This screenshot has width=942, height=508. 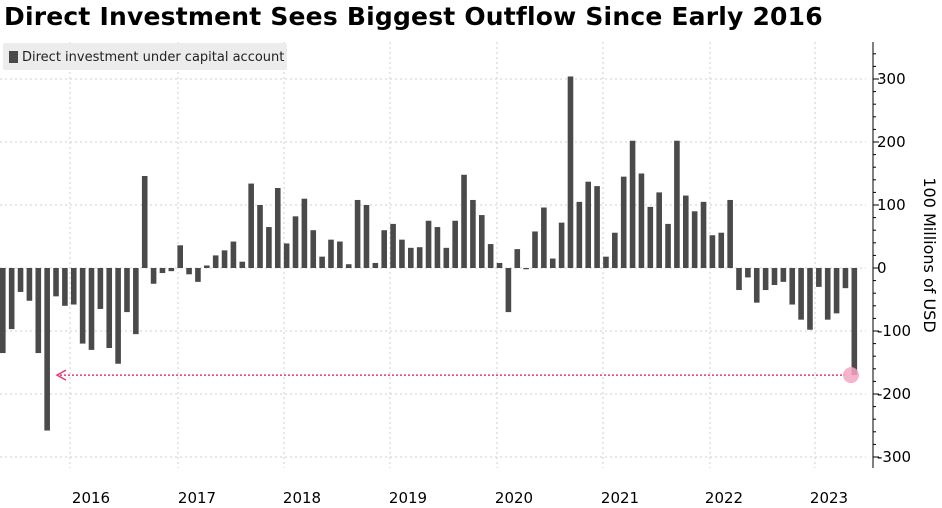 I want to click on x-tick-label: 2022, so click(x=724, y=498).